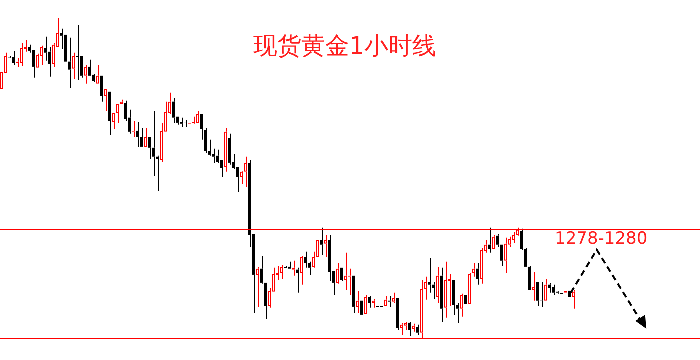 The height and width of the screenshot is (360, 700). What do you see at coordinates (345, 46) in the screenshot?
I see `text: 现货黄金1小时线` at bounding box center [345, 46].